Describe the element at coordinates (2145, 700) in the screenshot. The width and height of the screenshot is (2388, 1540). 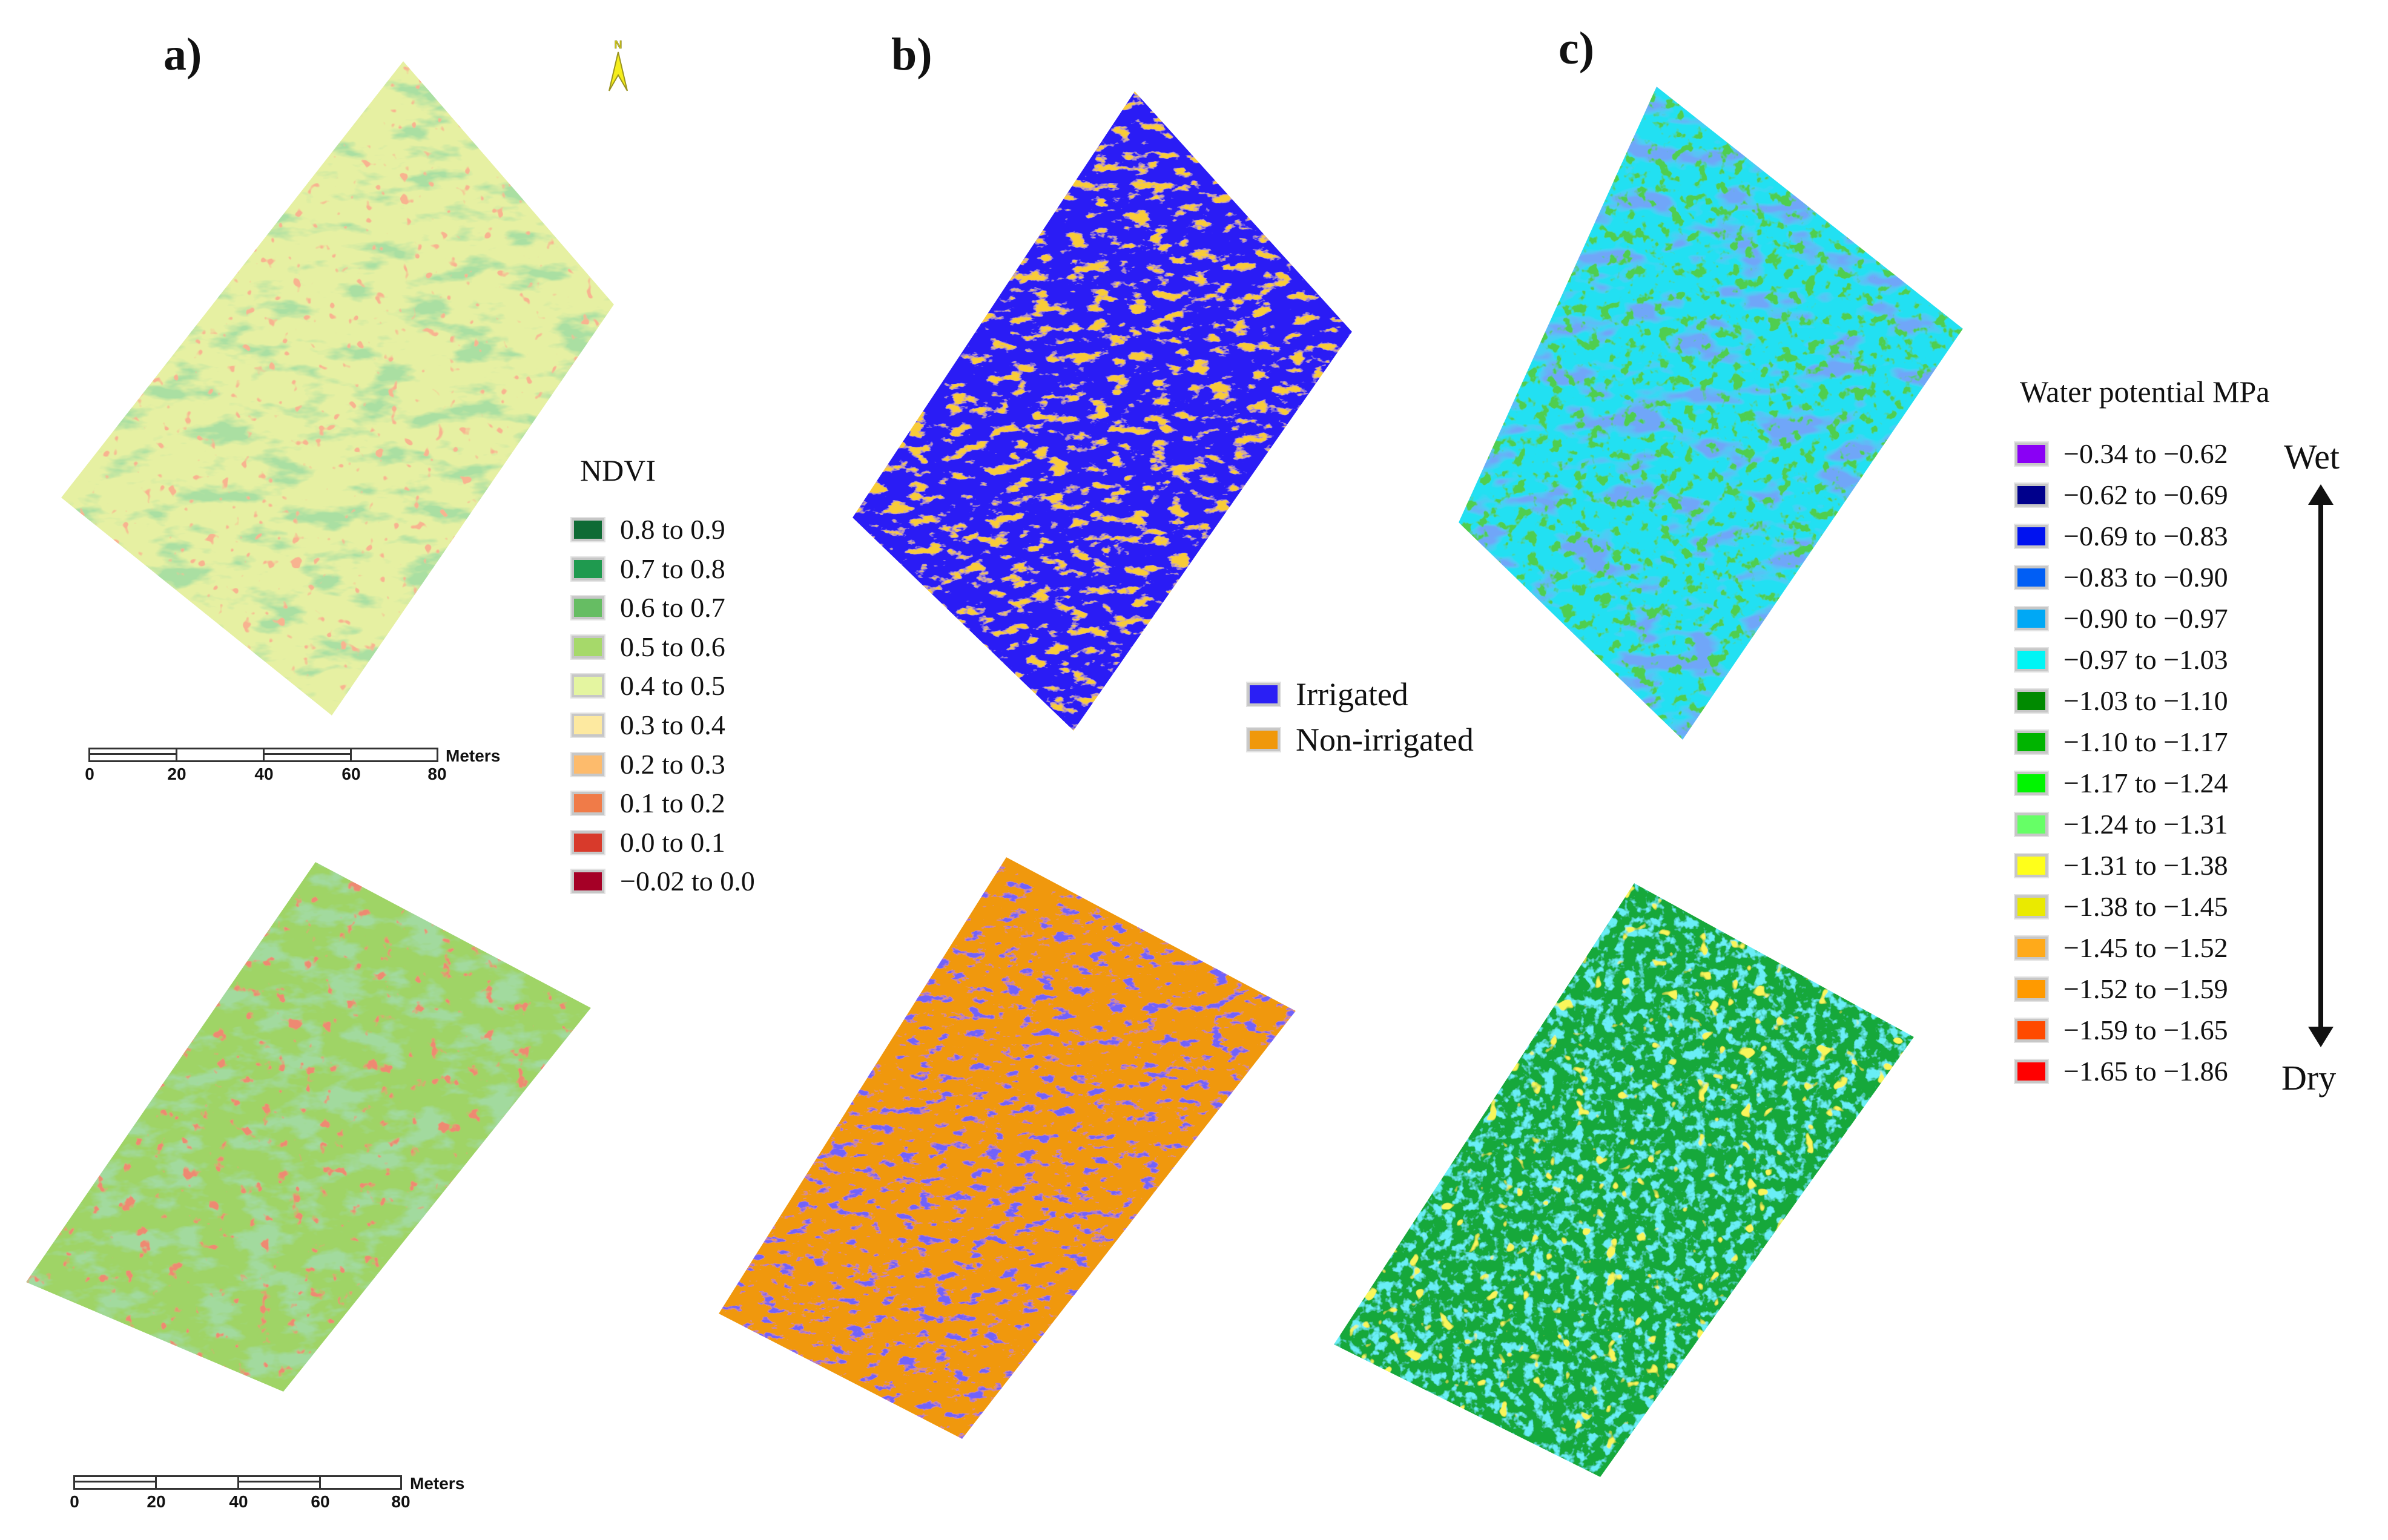
I see `legend-label: −1.03 to −1.10` at that location.